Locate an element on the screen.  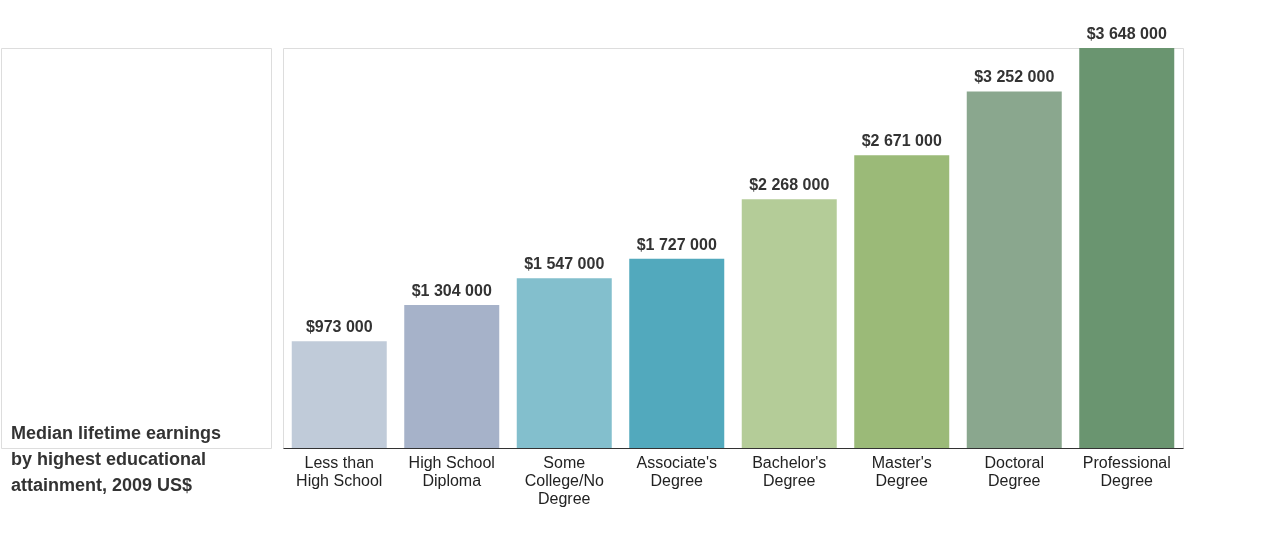
x-tick-label: Professional Degree is located at coordinates (1126, 471).